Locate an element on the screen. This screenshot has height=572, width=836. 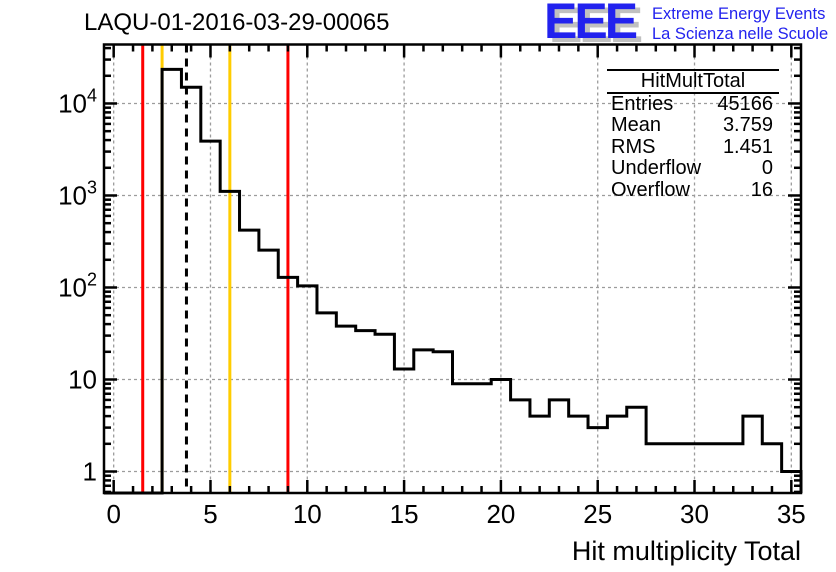
svg-text: 30 is located at coordinates (694, 514).